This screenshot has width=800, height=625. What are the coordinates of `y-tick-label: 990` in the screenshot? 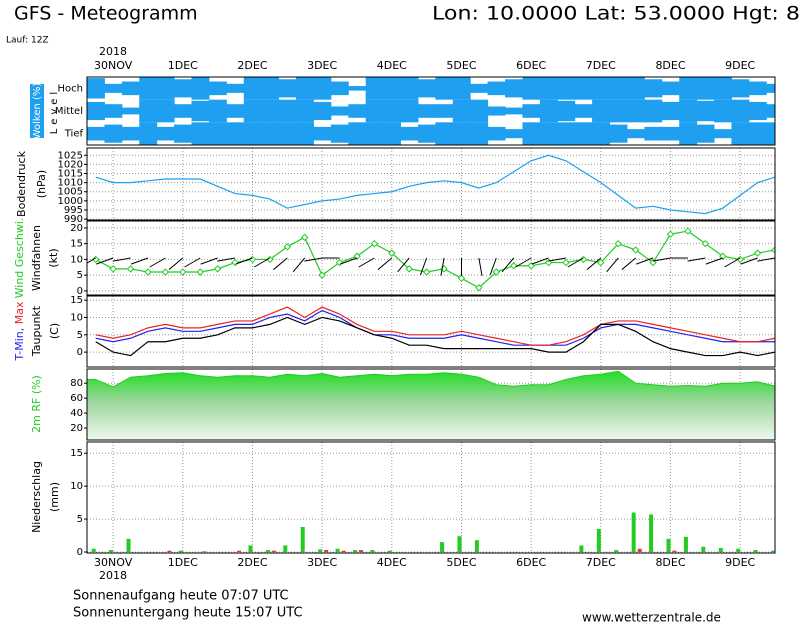 It's located at (73, 219).